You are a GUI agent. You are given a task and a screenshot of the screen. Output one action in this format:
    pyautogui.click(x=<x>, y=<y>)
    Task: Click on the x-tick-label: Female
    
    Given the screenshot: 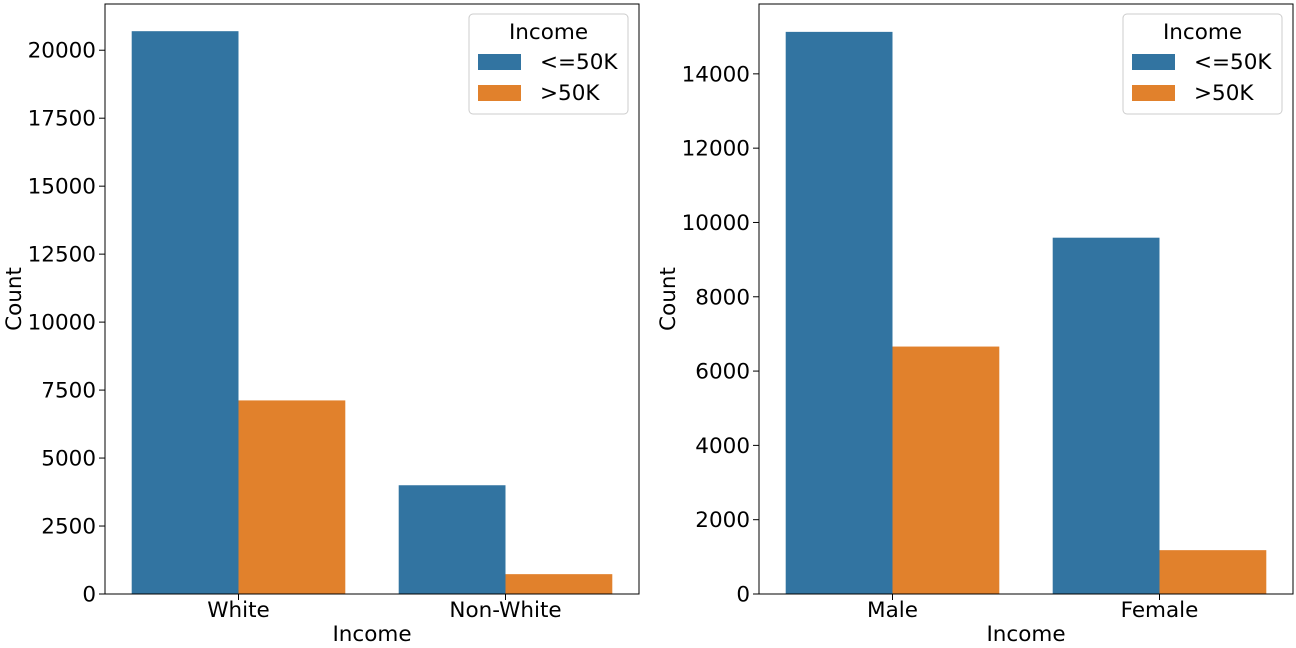 What is the action you would take?
    pyautogui.click(x=1160, y=610)
    